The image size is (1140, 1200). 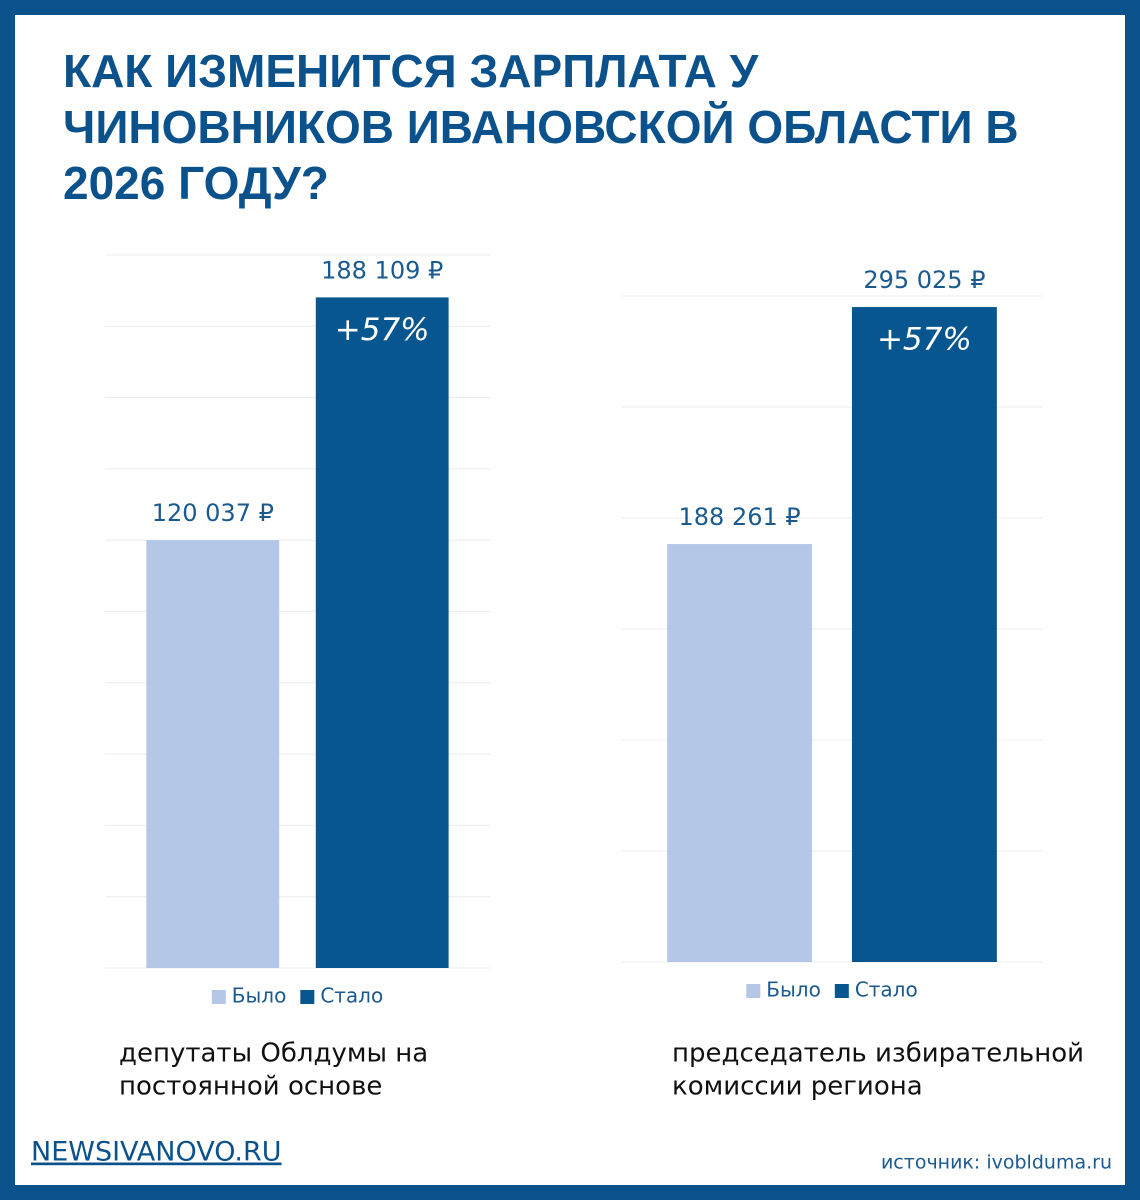 I want to click on title-line: КАК ИЗМЕНИТСЯ ЗАРПЛАТА У, so click(x=411, y=71).